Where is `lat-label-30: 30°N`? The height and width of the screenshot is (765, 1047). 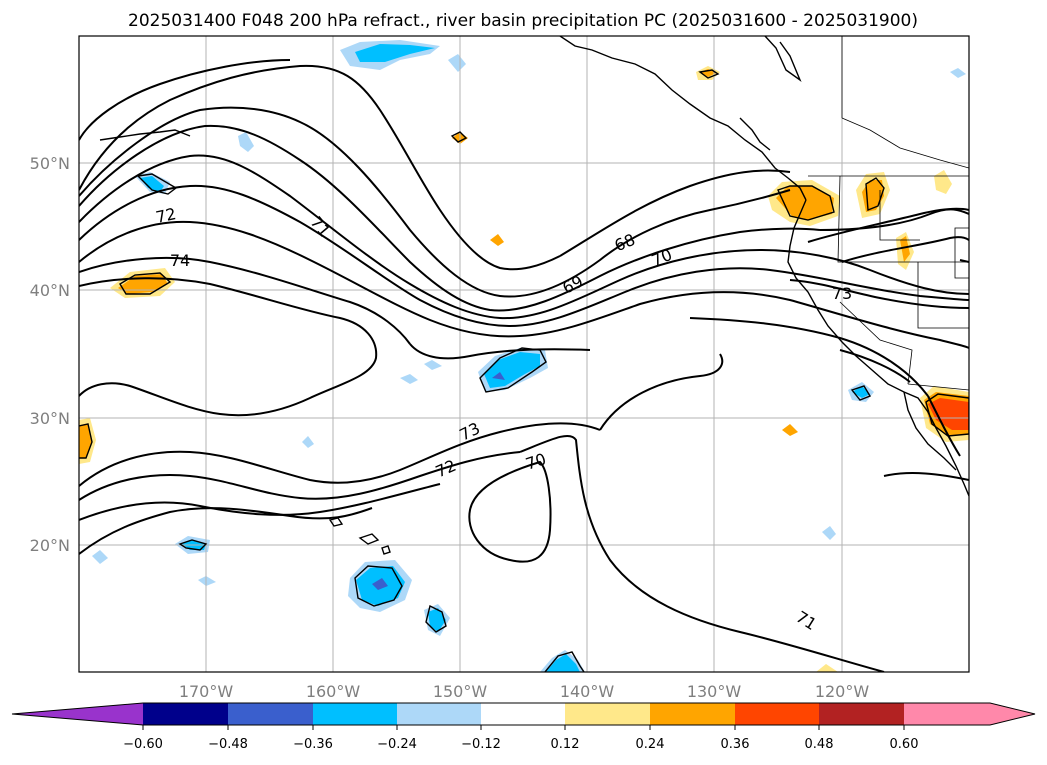
lat-label-30: 30°N is located at coordinates (50, 418).